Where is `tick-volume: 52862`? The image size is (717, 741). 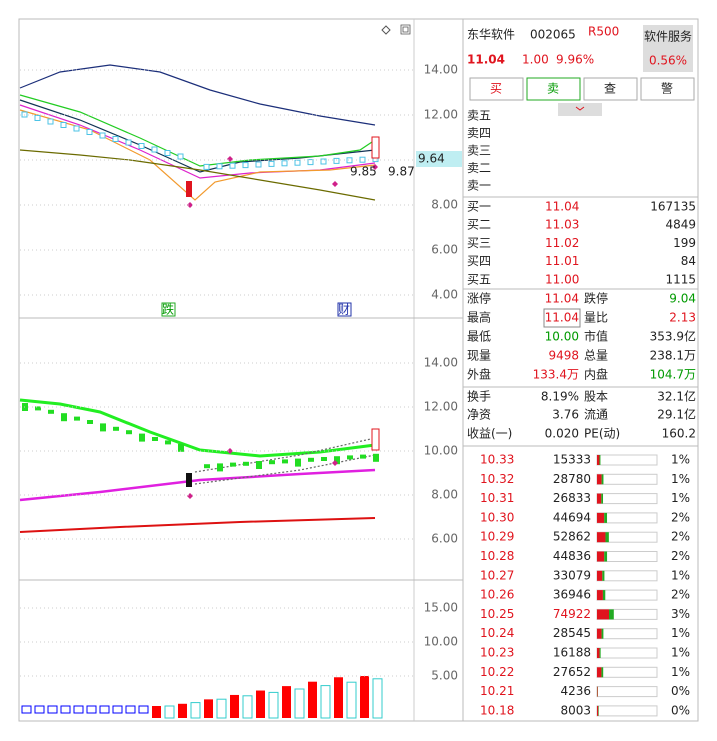 tick-volume: 52862 is located at coordinates (572, 537).